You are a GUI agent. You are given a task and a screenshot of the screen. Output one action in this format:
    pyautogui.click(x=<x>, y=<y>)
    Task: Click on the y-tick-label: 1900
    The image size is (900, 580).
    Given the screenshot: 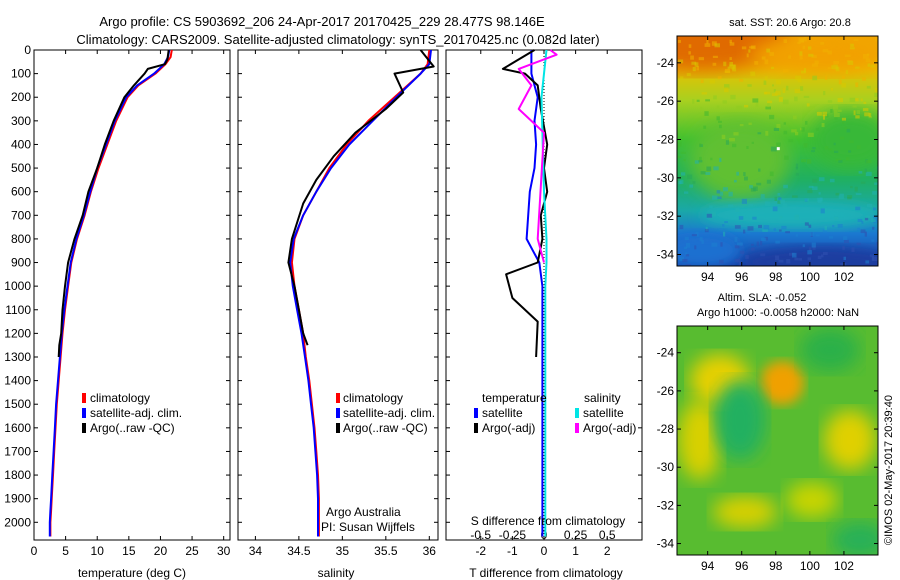 What is the action you would take?
    pyautogui.click(x=17, y=499)
    